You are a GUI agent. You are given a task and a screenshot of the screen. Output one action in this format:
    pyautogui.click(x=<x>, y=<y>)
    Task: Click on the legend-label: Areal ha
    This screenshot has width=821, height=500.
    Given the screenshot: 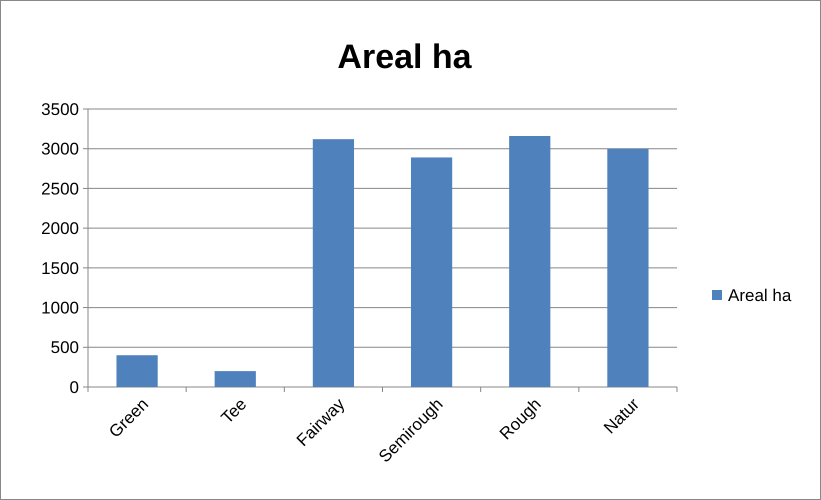 What is the action you would take?
    pyautogui.click(x=760, y=295)
    